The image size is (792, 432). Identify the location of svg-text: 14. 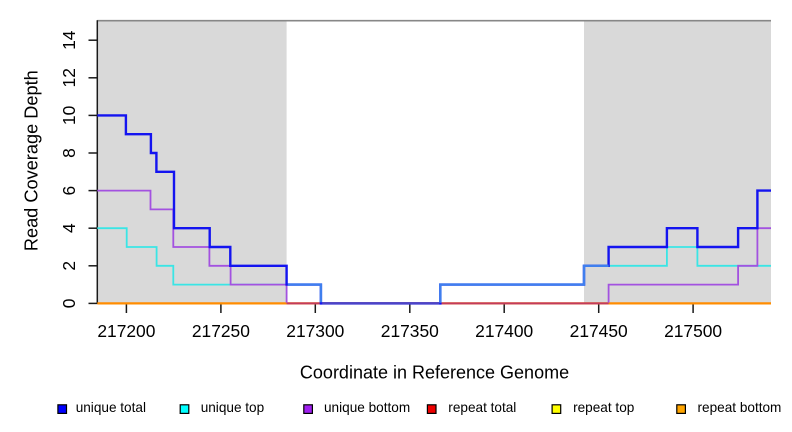
(69, 40).